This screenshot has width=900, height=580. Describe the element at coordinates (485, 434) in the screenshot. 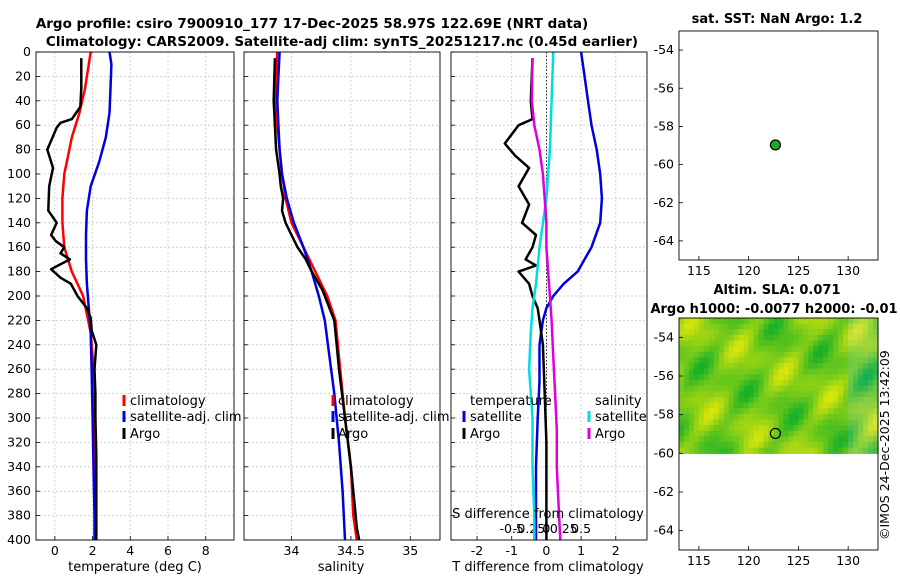

I see `legend-t-argo-label: Argo` at that location.